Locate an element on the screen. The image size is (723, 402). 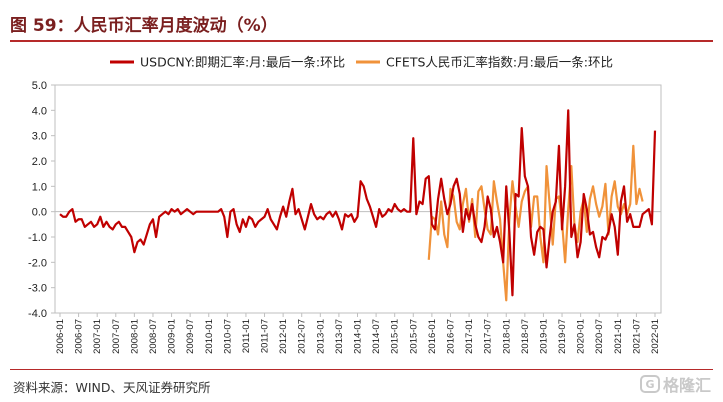
x-tick-label: 2017-01 is located at coordinates (469, 336).